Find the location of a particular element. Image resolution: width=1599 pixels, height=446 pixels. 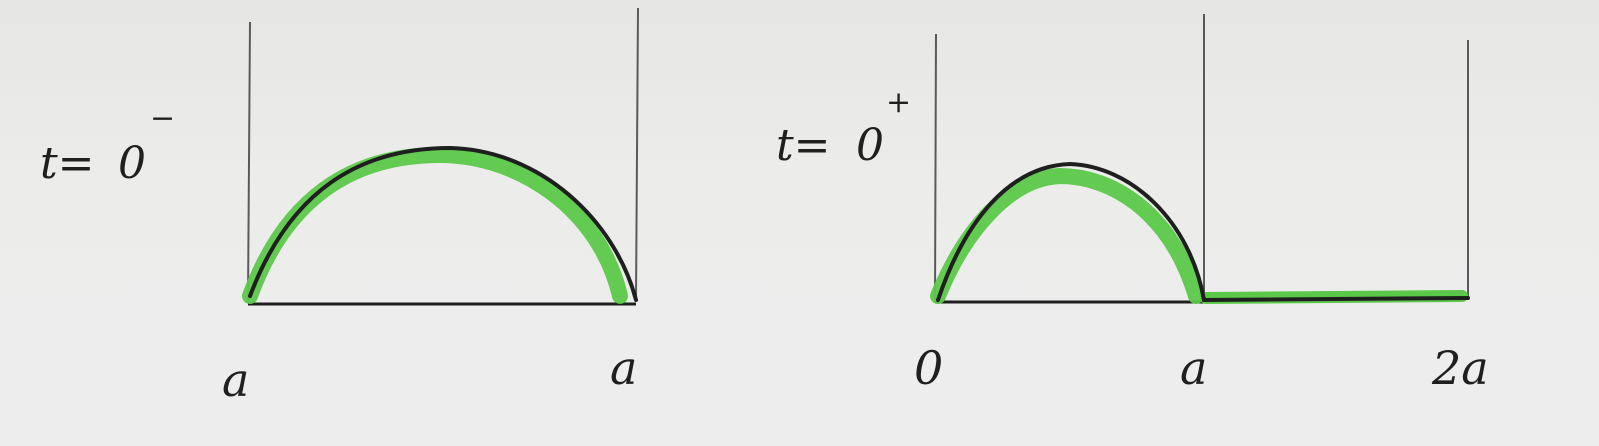

right-x-label-zero: 0 is located at coordinates (928, 368).